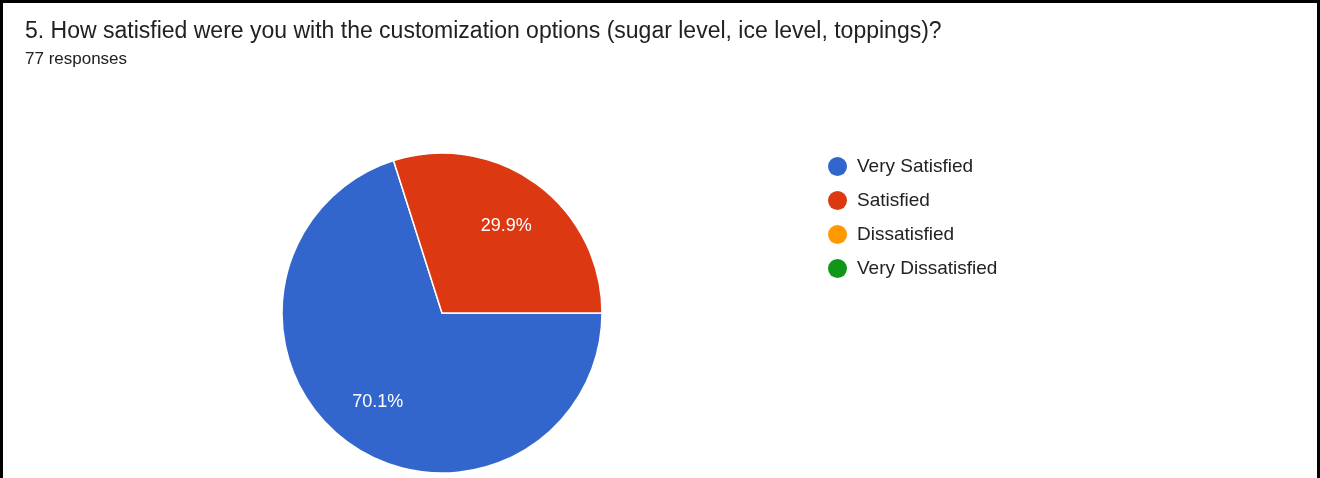 The width and height of the screenshot is (1320, 478). What do you see at coordinates (378, 400) in the screenshot?
I see `data-label: 70.1%` at bounding box center [378, 400].